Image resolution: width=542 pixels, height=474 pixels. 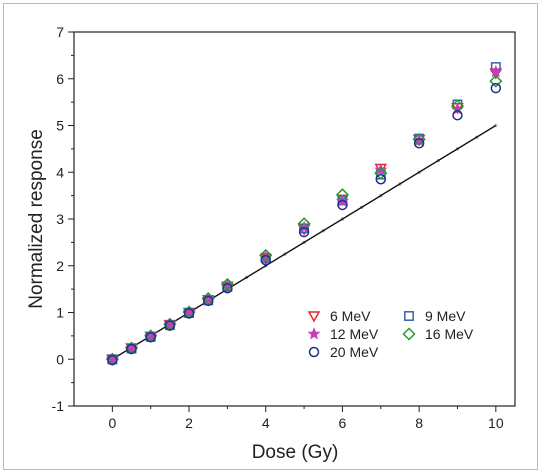 What do you see at coordinates (449, 334) in the screenshot?
I see `legend-label: 16 MeV` at bounding box center [449, 334].